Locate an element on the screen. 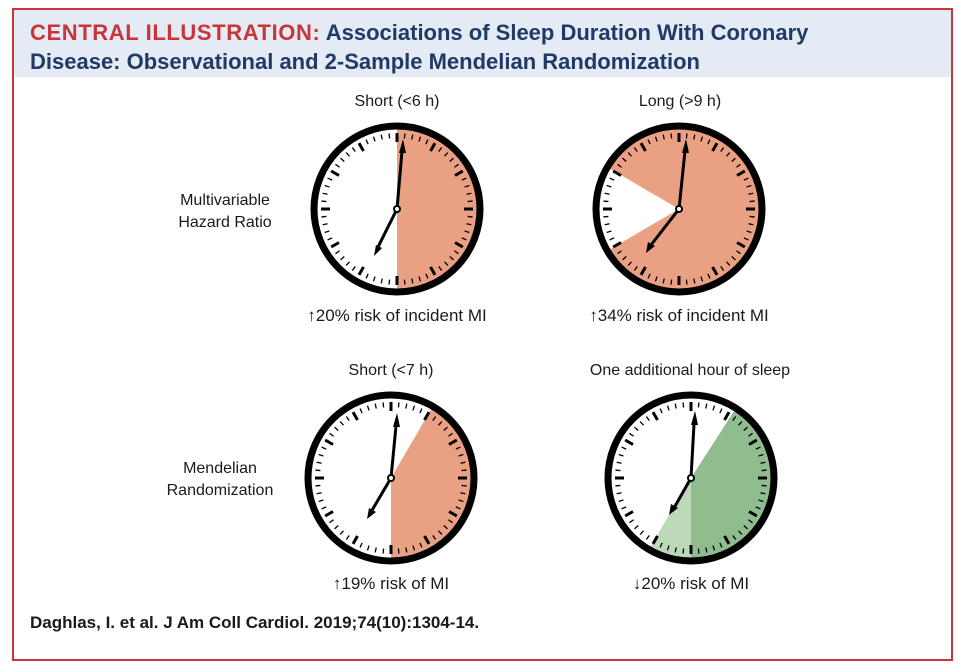  row-label-line-1: Mendelian is located at coordinates (220, 468).